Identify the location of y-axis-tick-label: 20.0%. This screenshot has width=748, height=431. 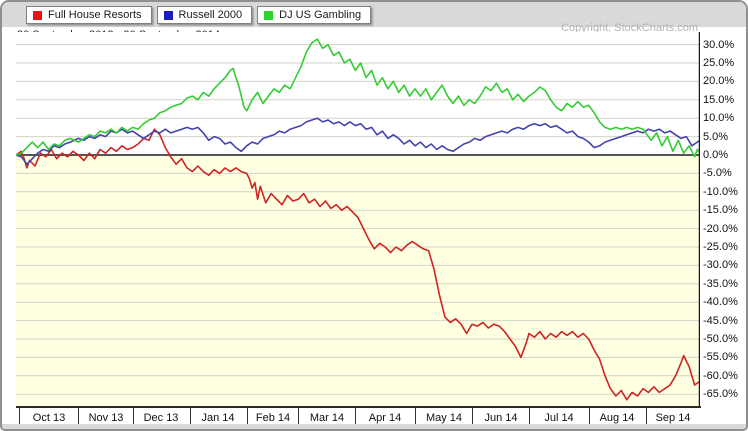
(719, 81).